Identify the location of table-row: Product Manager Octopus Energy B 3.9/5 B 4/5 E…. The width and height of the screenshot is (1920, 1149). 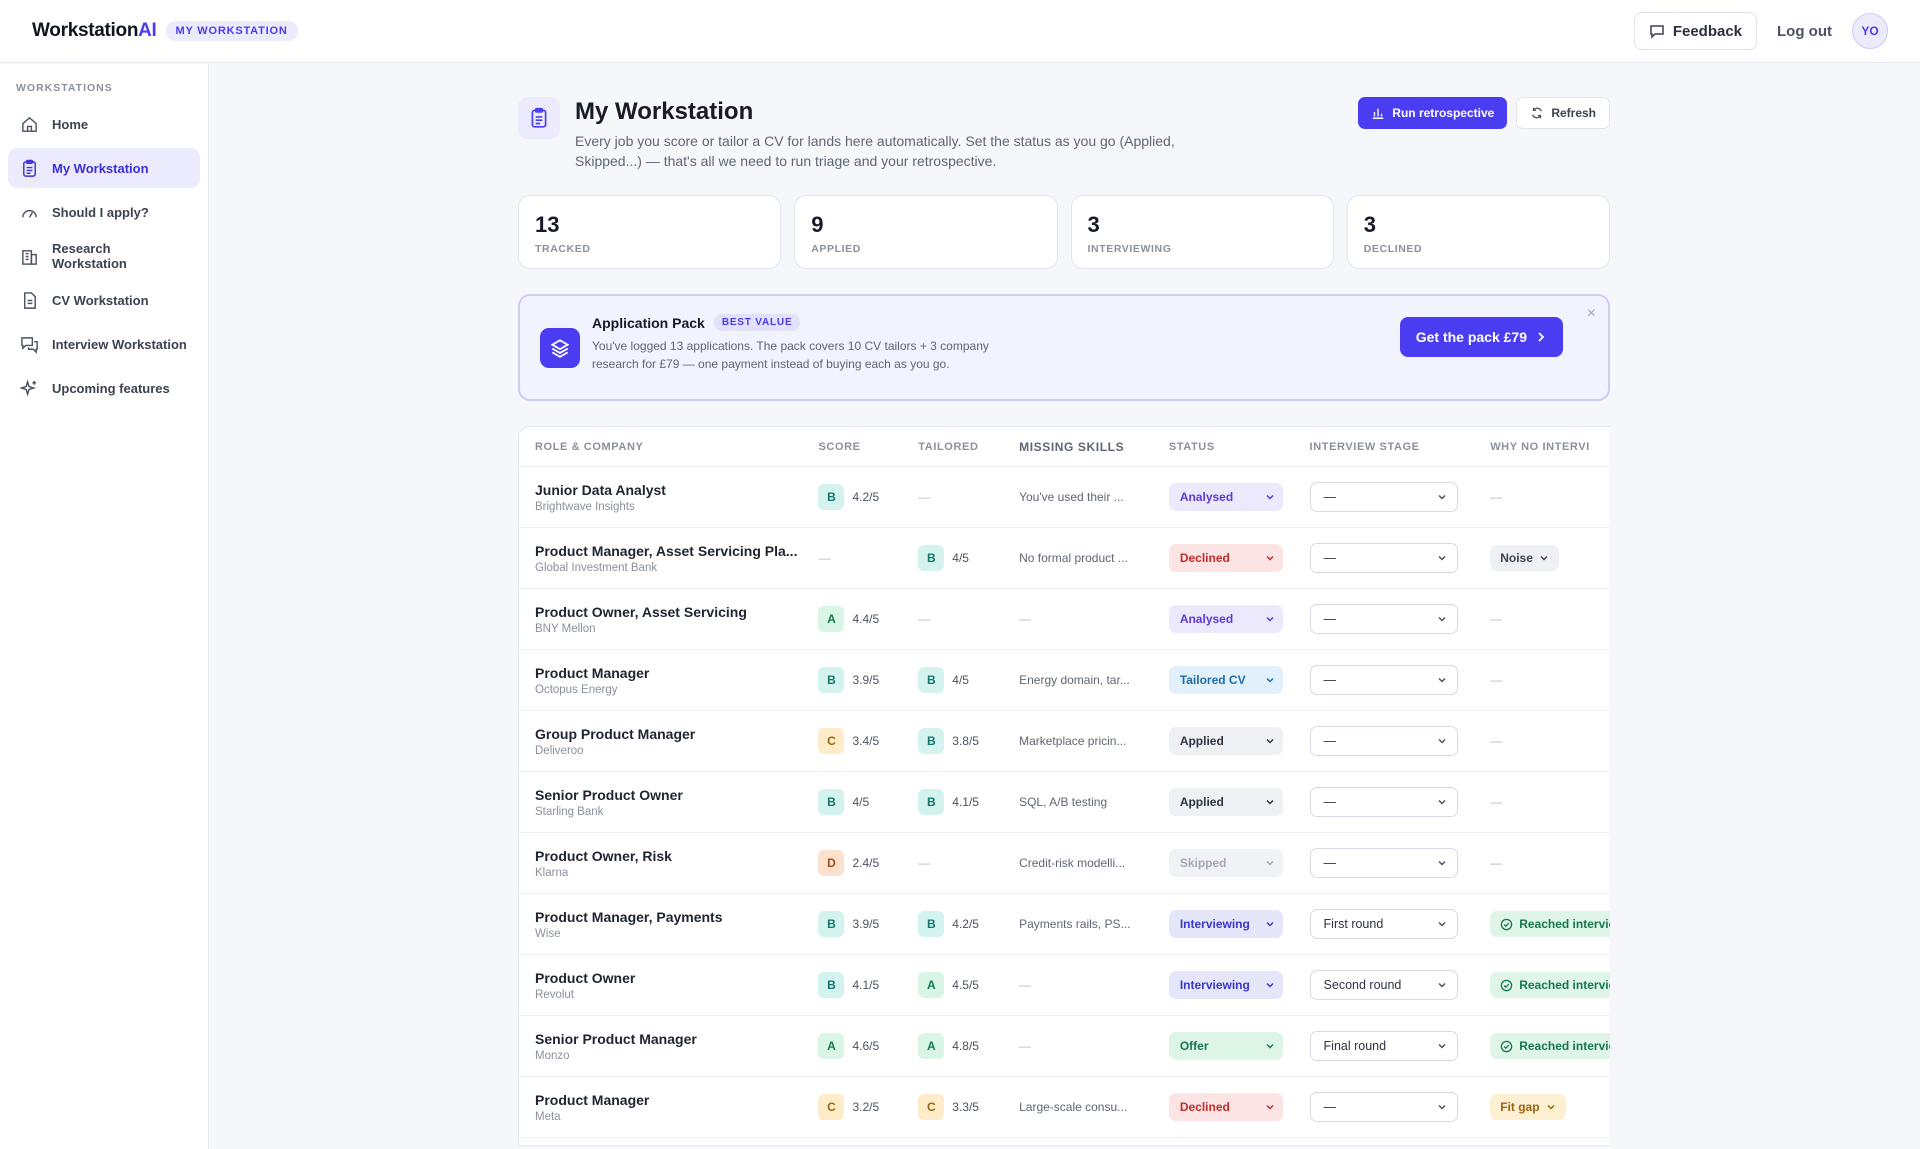
(1064, 680).